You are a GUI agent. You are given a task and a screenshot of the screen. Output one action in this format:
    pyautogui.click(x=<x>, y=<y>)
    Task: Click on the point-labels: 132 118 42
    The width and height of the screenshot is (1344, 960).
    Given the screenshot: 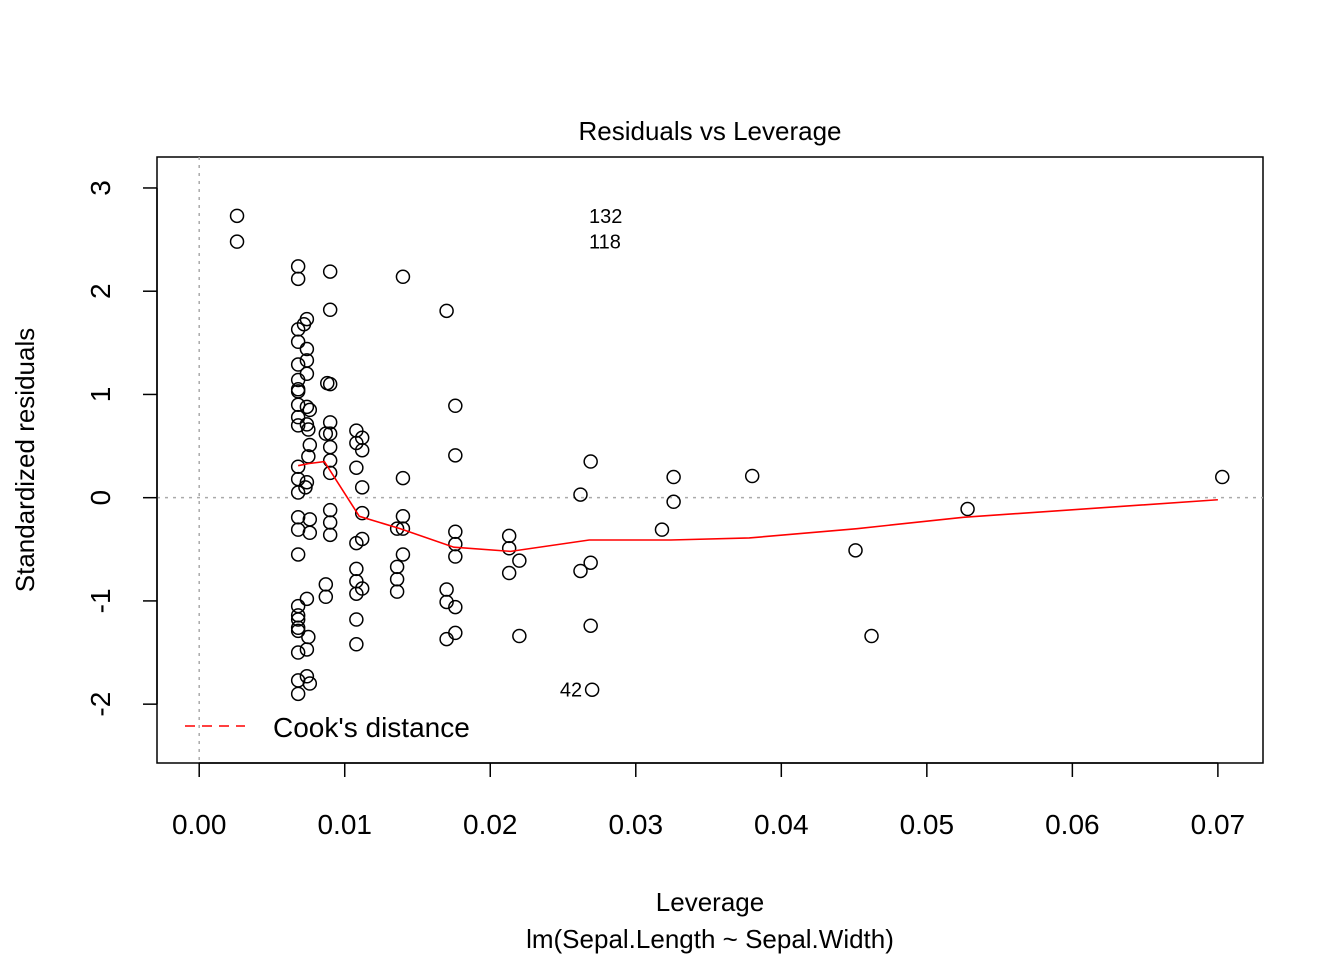 What is the action you would take?
    pyautogui.click(x=591, y=454)
    